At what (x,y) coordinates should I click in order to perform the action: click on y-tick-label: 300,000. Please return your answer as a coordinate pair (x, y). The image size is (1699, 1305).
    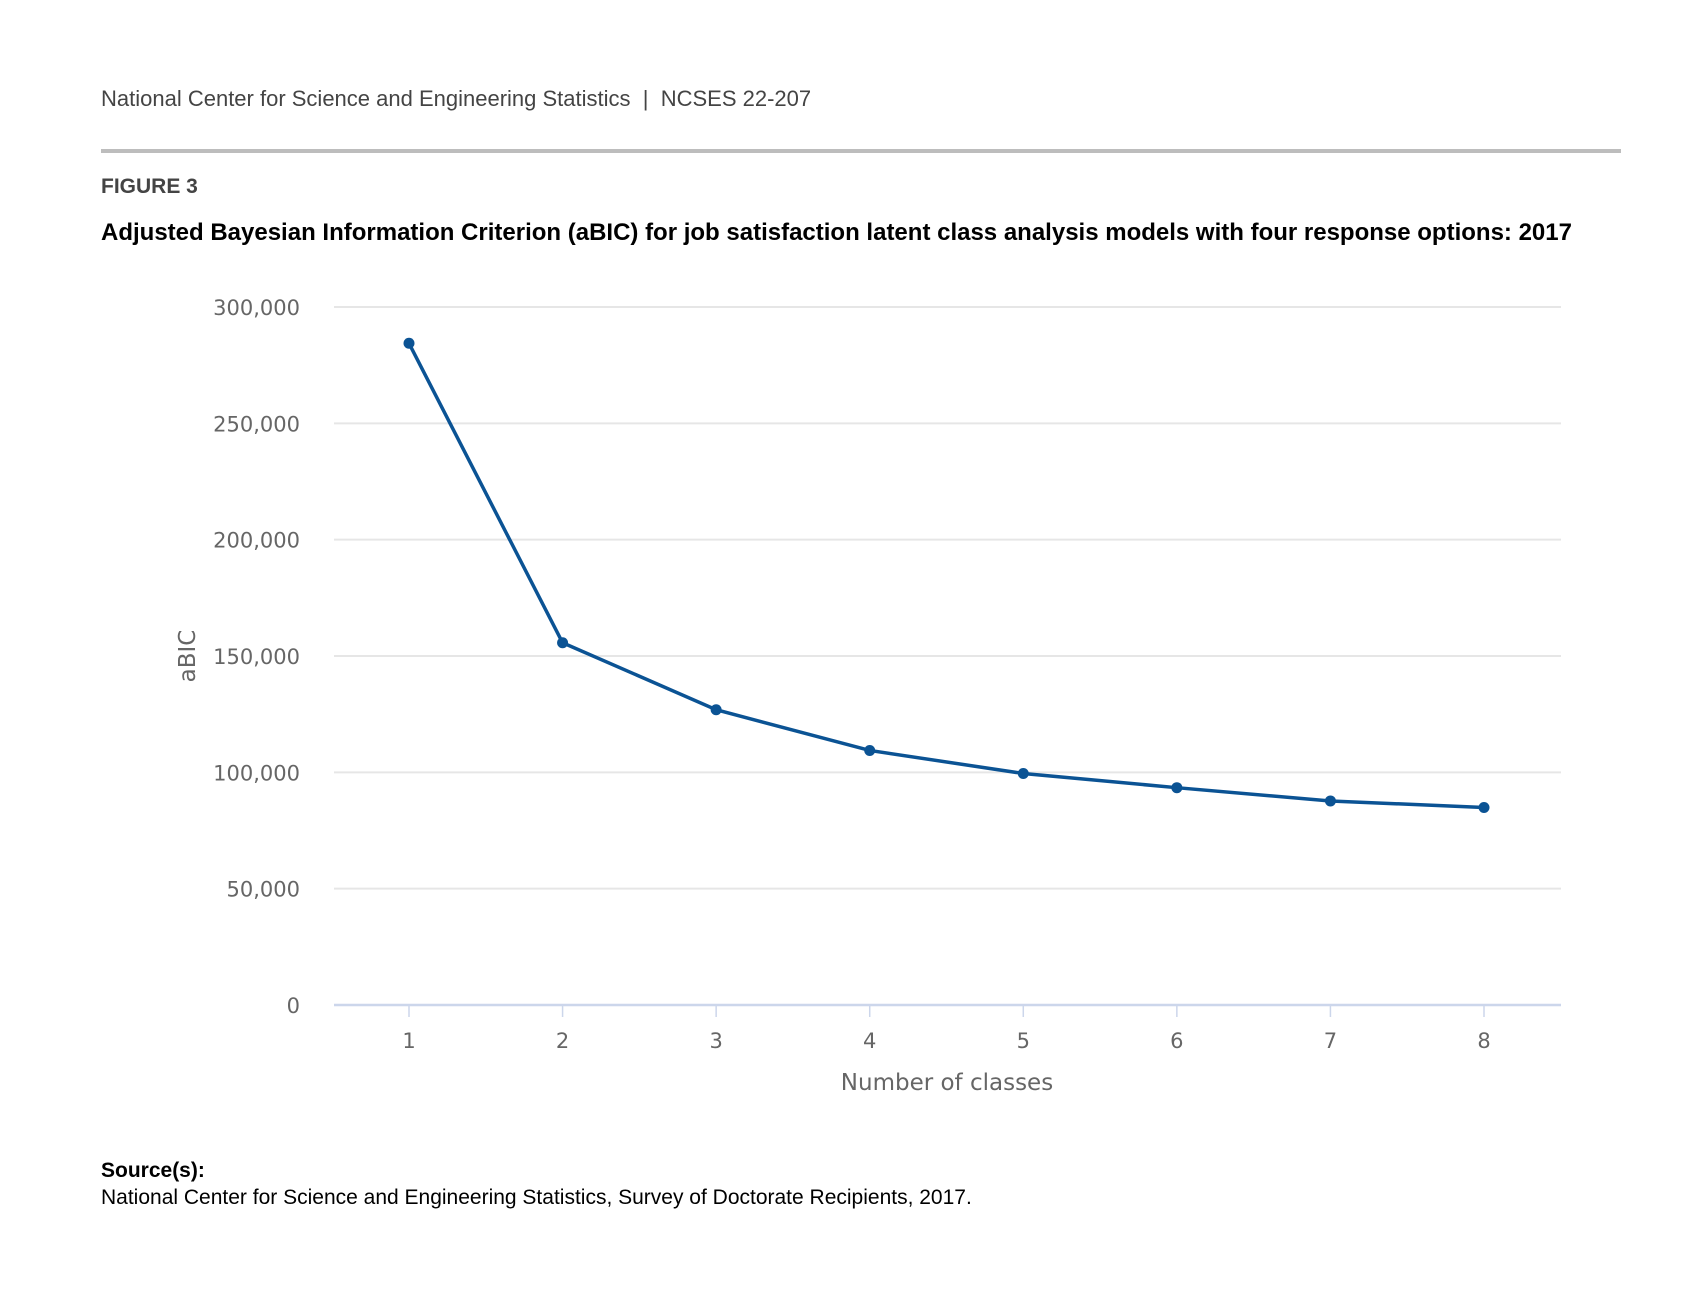
    Looking at the image, I should click on (256, 308).